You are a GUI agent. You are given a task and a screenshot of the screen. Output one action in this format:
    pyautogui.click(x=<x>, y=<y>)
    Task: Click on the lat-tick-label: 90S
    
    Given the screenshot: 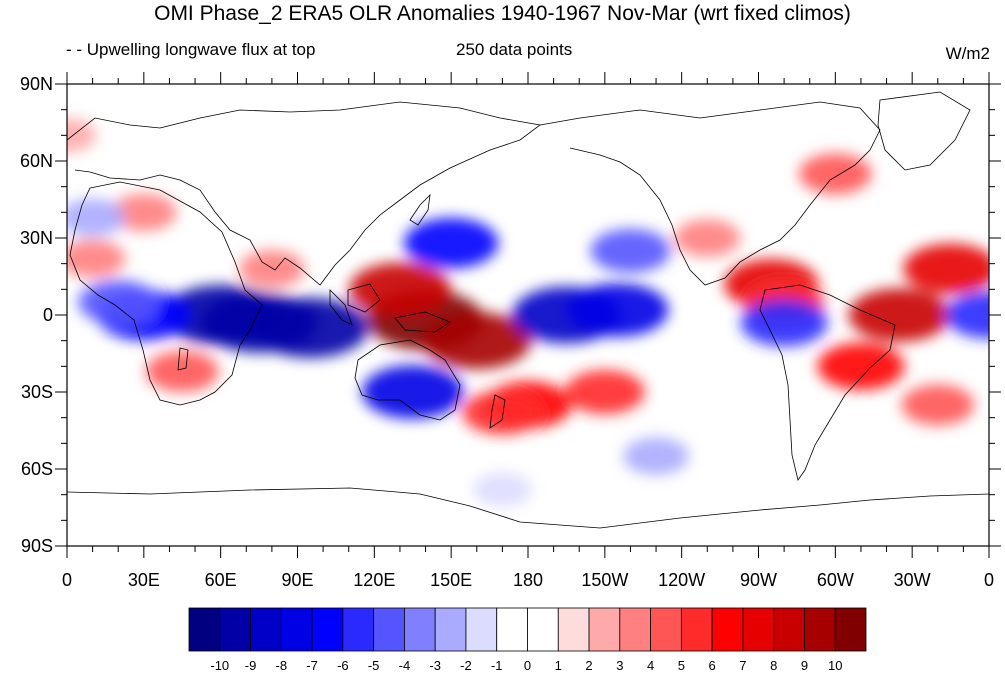 What is the action you would take?
    pyautogui.click(x=37, y=546)
    